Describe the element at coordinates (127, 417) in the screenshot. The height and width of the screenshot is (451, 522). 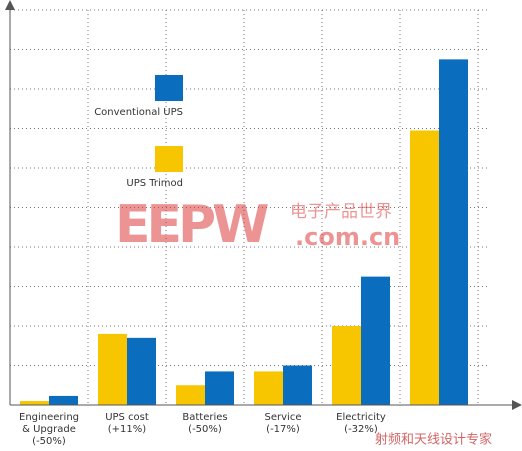
I see `x-tick-label: UPS cost` at that location.